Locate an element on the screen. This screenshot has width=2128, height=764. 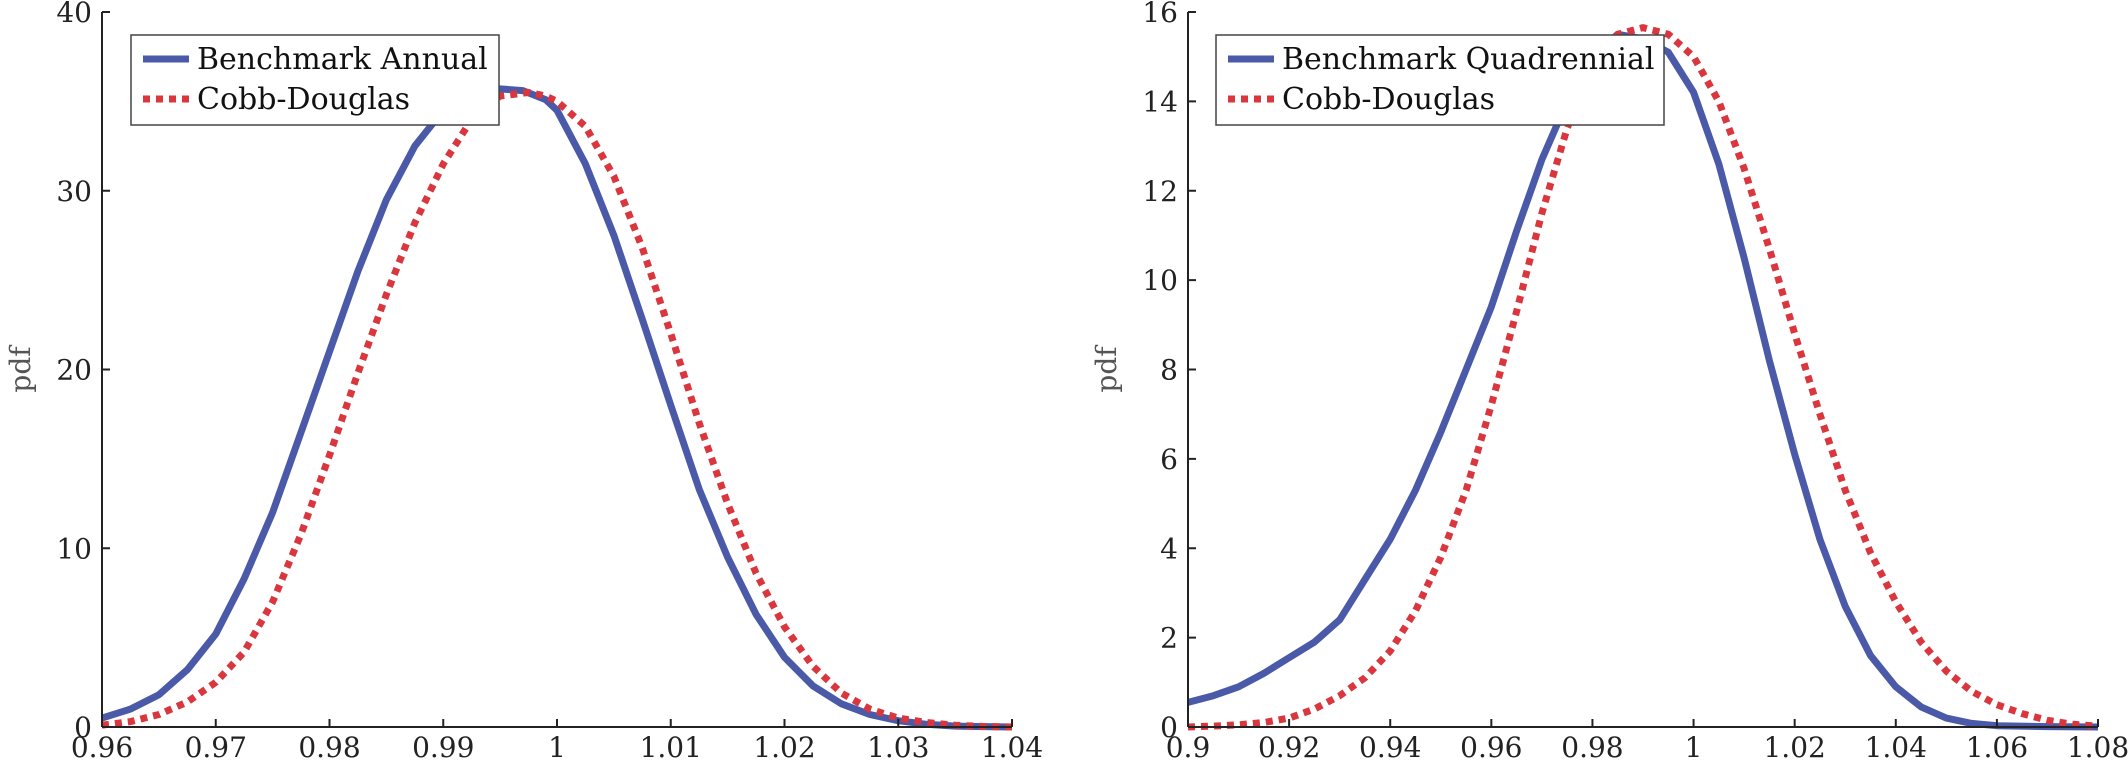
x-tick-label: 0.9 is located at coordinates (1188, 747).